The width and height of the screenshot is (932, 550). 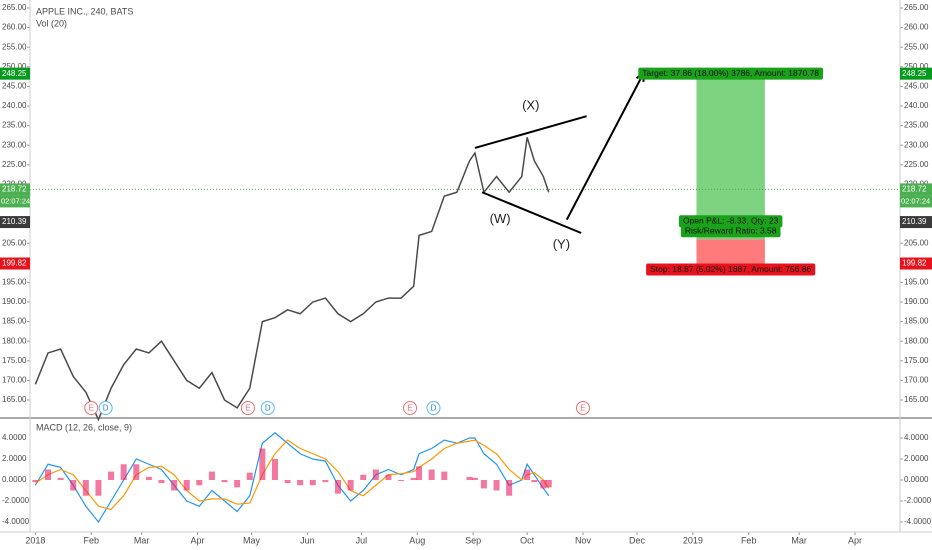 What do you see at coordinates (35, 540) in the screenshot?
I see `x-tick-label: 2018` at bounding box center [35, 540].